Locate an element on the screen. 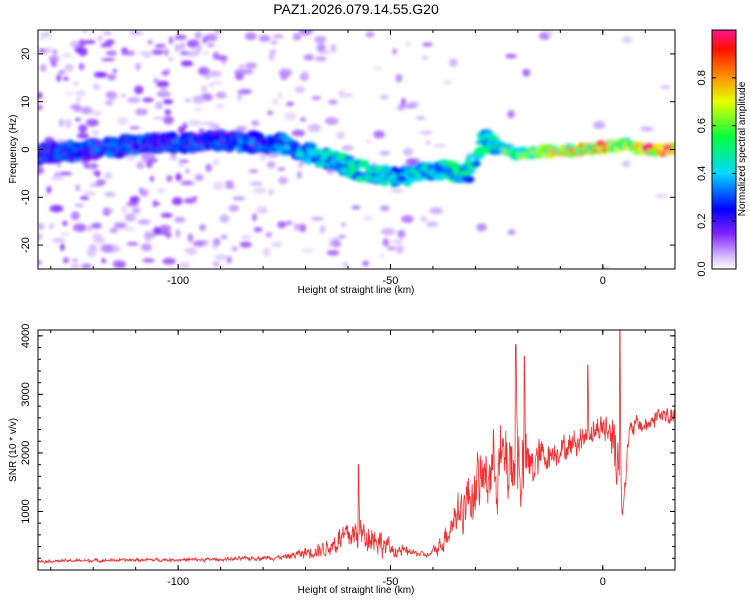  snr-x-axis-label: Height of straight line (km) is located at coordinates (356, 590).